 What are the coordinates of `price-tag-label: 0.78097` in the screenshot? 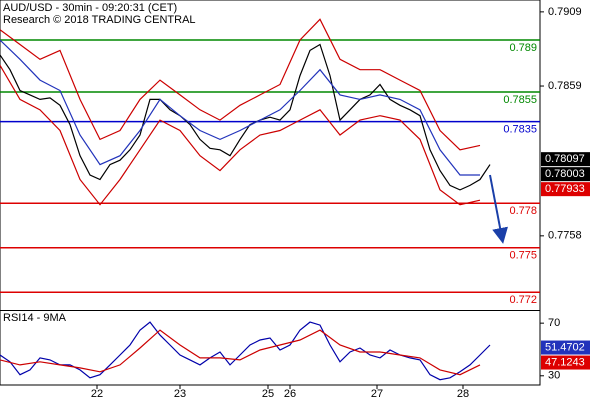 It's located at (565, 159).